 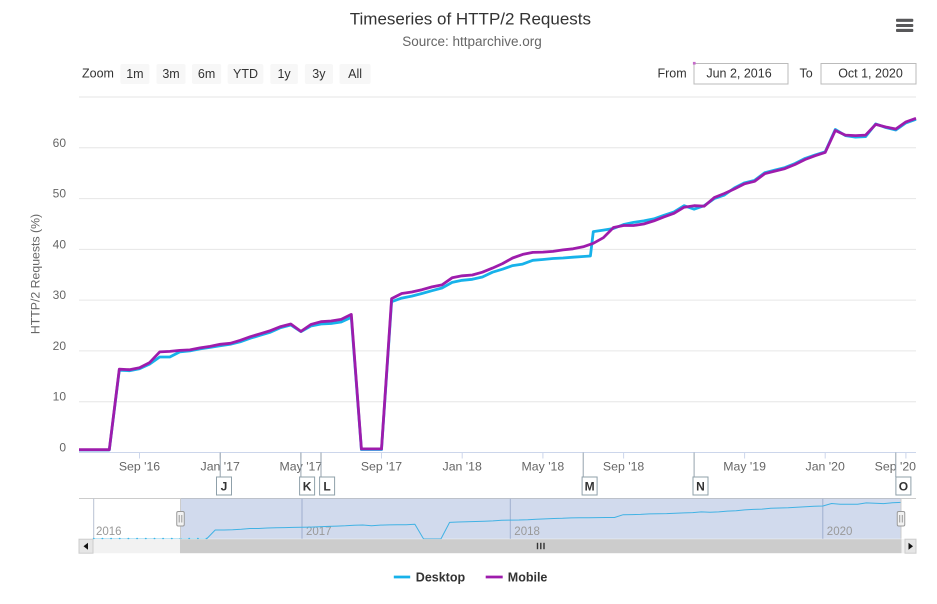 I want to click on svg-text: Source: httparchive.org, so click(x=472, y=41).